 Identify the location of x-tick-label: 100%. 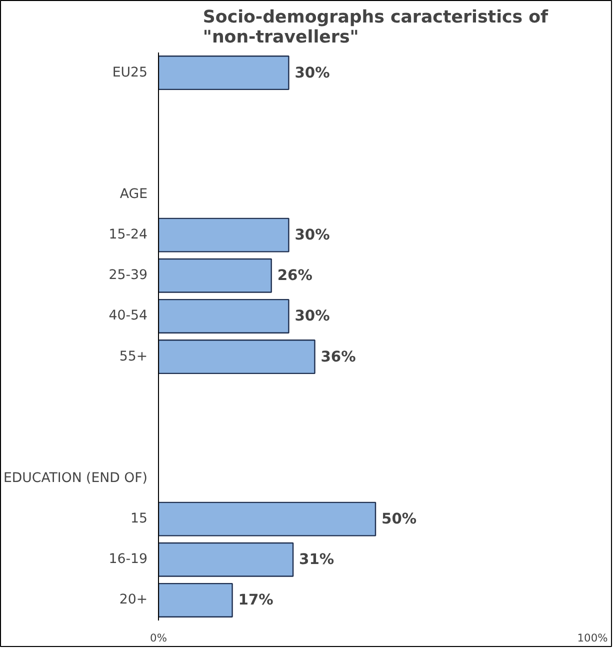
(592, 638).